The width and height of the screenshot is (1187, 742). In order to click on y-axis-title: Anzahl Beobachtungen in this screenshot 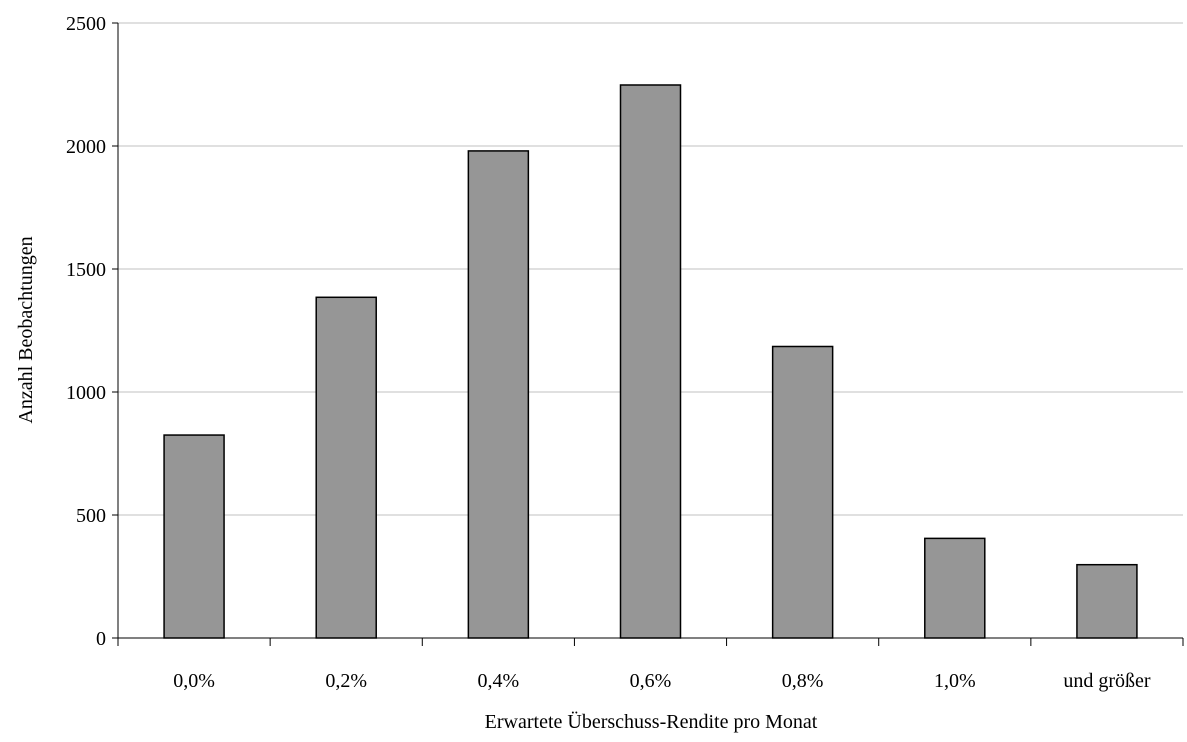, I will do `click(26, 329)`.